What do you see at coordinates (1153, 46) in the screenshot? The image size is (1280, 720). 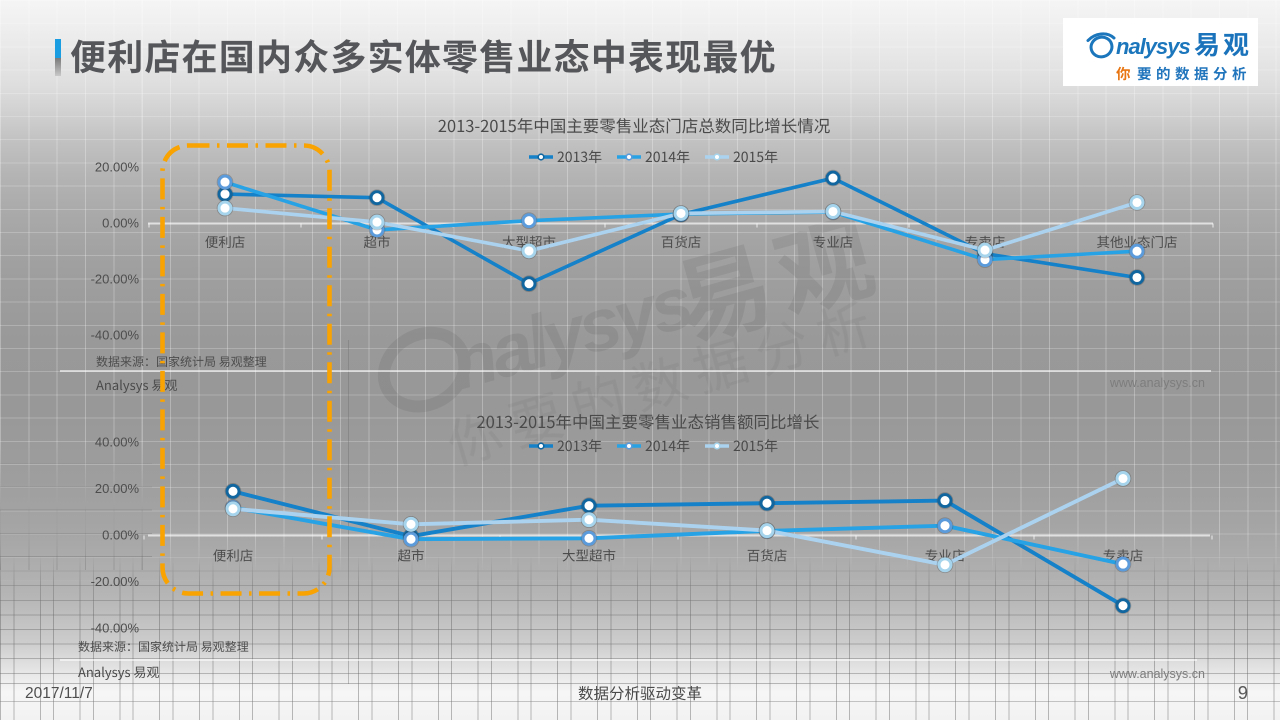 I see `svg-text: nalysys` at bounding box center [1153, 46].